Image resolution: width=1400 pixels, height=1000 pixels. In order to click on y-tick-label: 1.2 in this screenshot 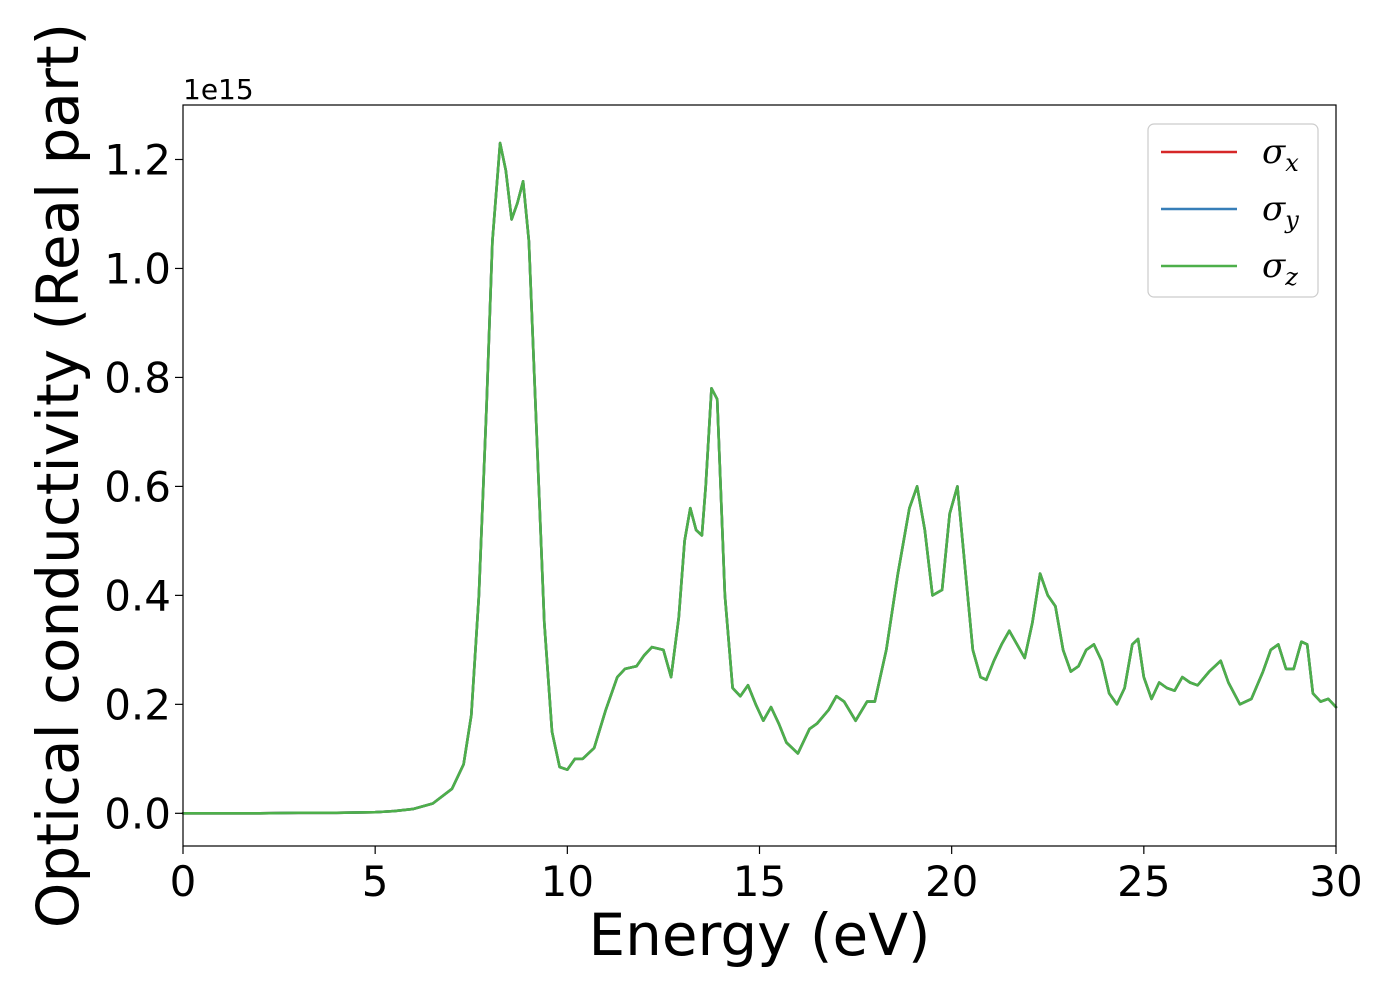, I will do `click(137, 159)`.